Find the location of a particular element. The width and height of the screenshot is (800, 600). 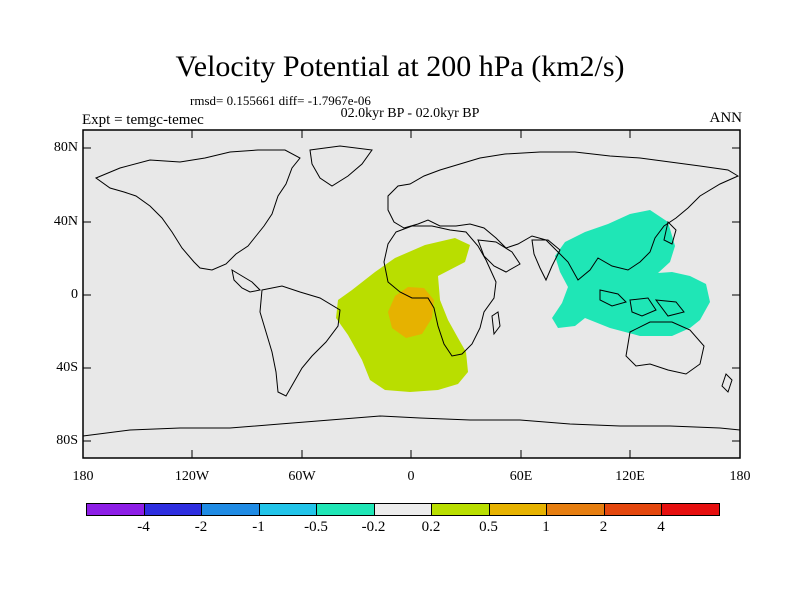

experiment-label: Expt = temgc-temec is located at coordinates (143, 120).